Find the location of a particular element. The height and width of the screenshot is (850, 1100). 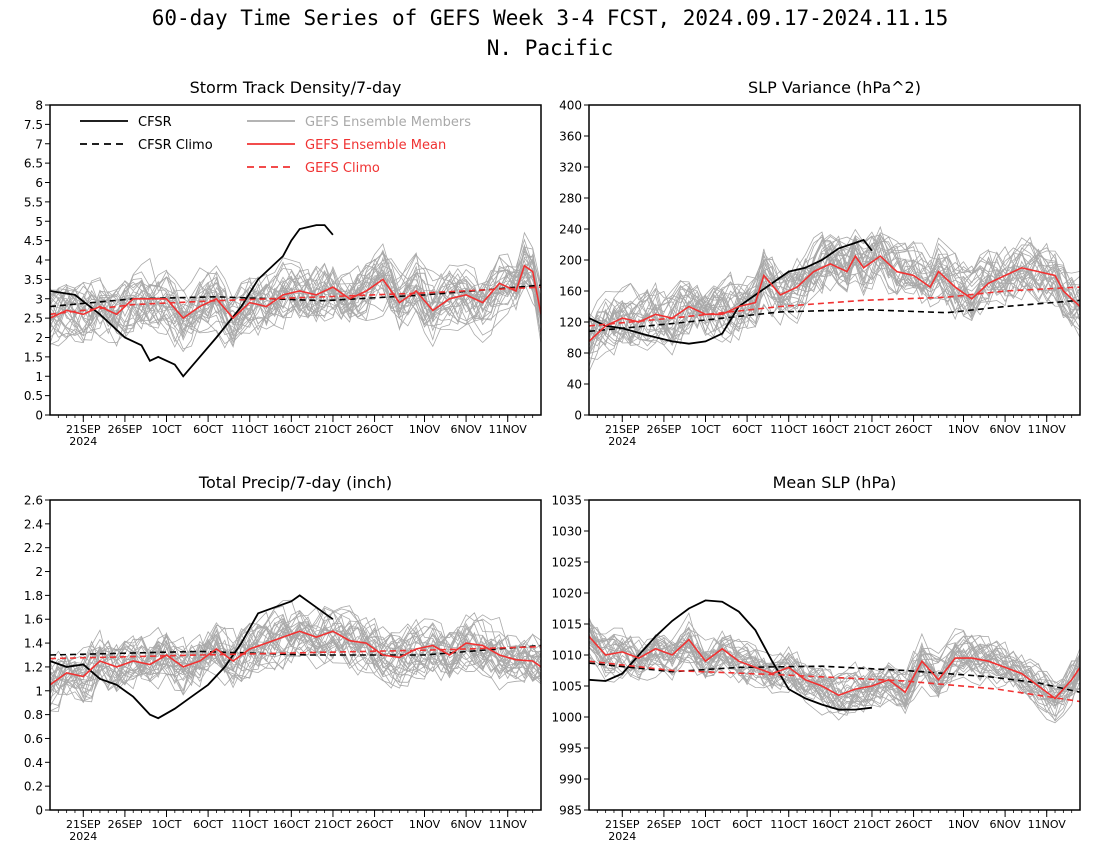

y-tick-label: 1020 is located at coordinates (566, 594).